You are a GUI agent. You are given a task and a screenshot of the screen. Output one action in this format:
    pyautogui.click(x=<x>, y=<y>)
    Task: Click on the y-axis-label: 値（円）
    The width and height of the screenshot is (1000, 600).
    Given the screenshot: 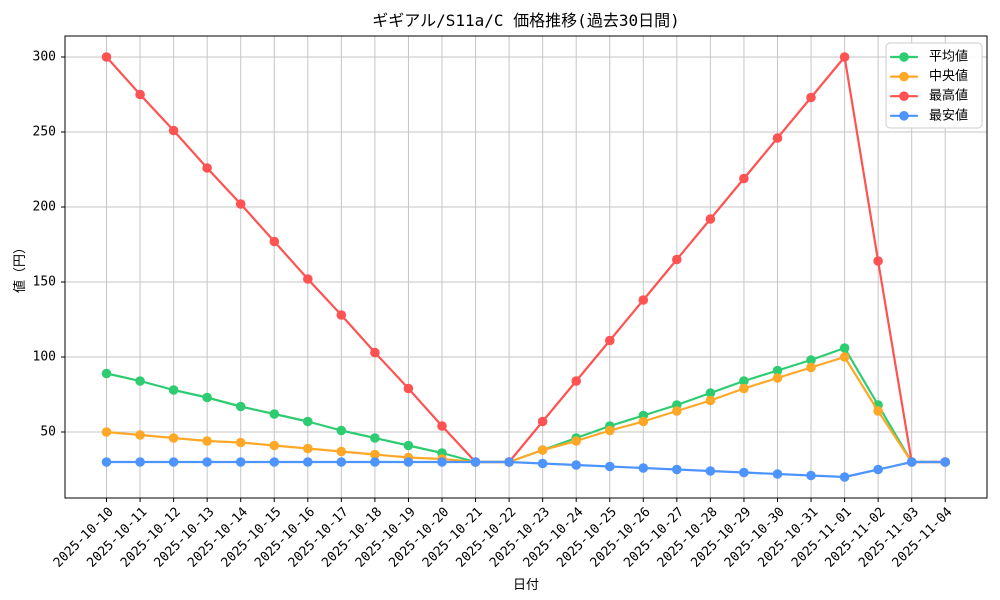 What is the action you would take?
    pyautogui.click(x=20, y=267)
    